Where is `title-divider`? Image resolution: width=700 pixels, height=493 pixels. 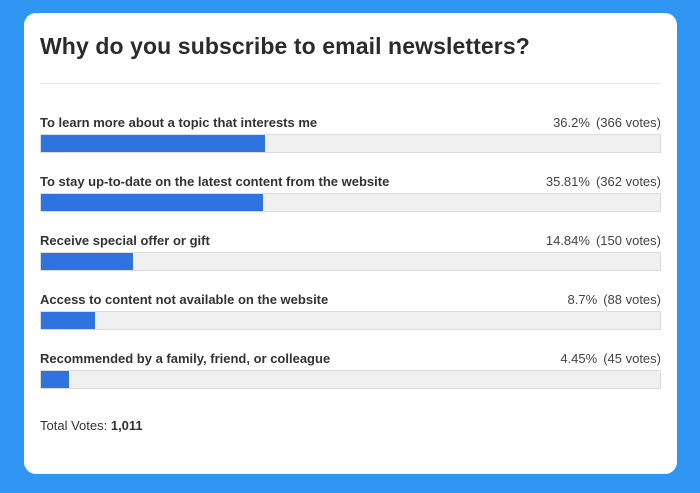 title-divider is located at coordinates (350, 83).